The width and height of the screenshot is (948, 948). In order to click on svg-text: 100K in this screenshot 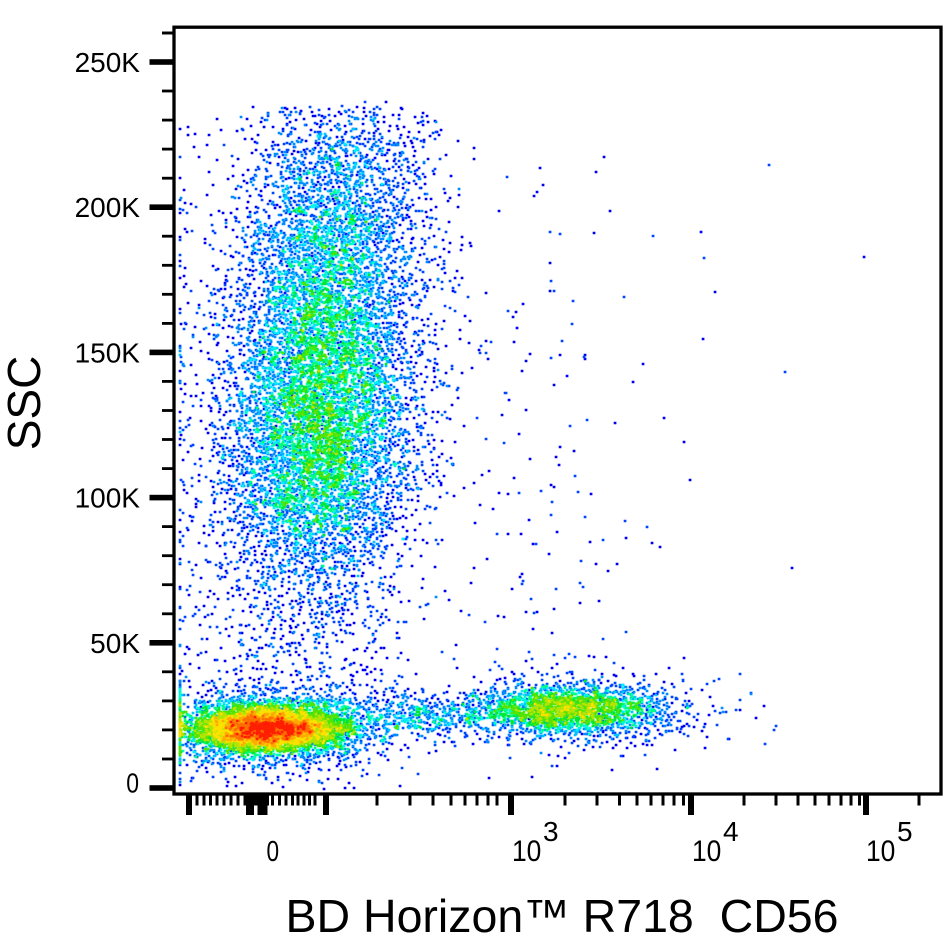, I will do `click(108, 498)`.